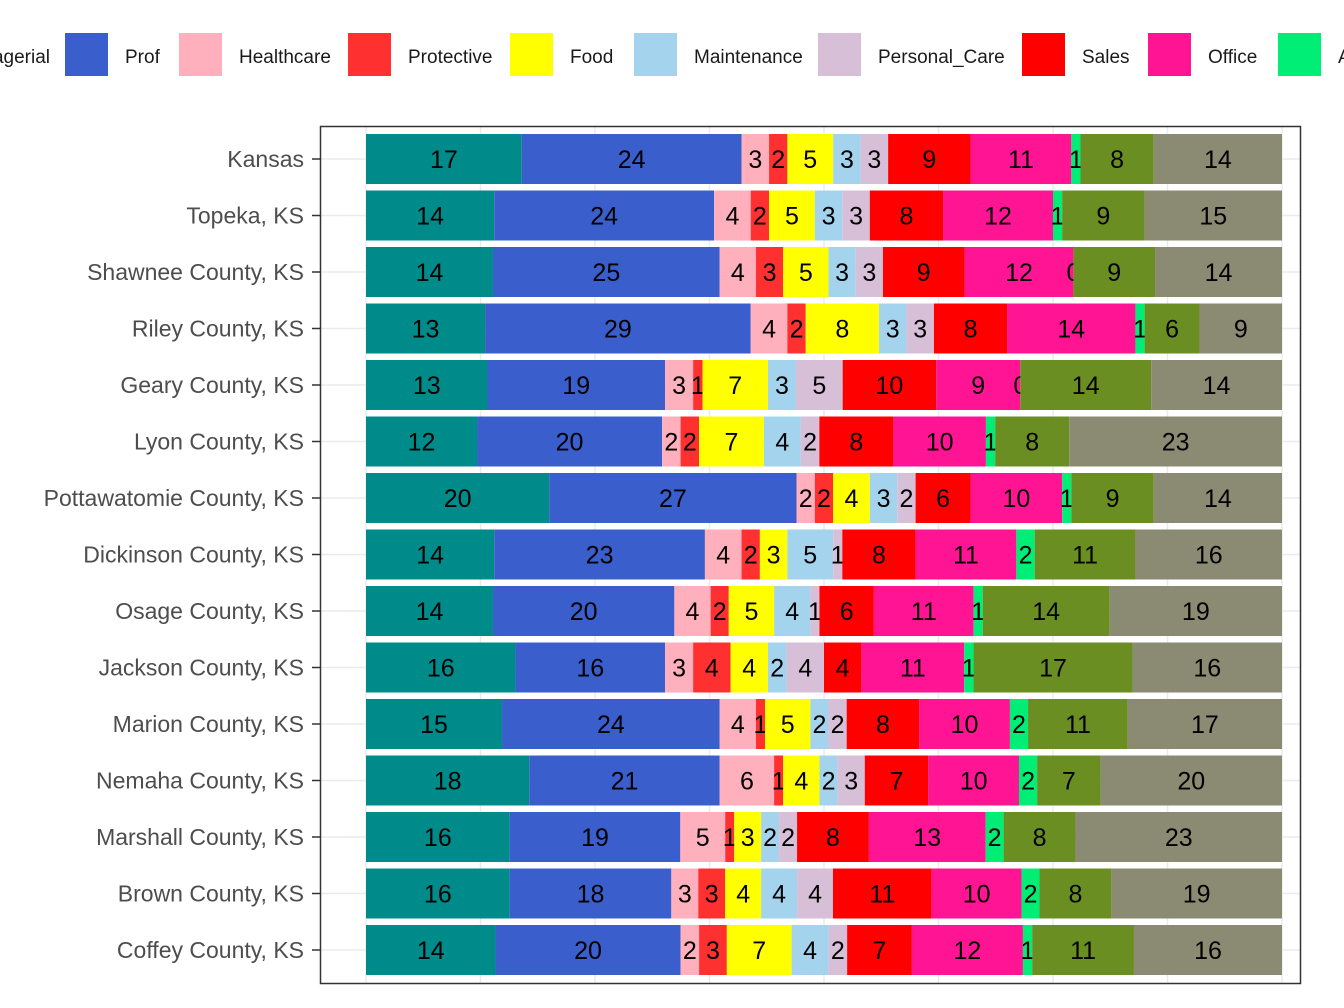 This screenshot has height=1008, width=1344. I want to click on data-label-protective: 3, so click(713, 951).